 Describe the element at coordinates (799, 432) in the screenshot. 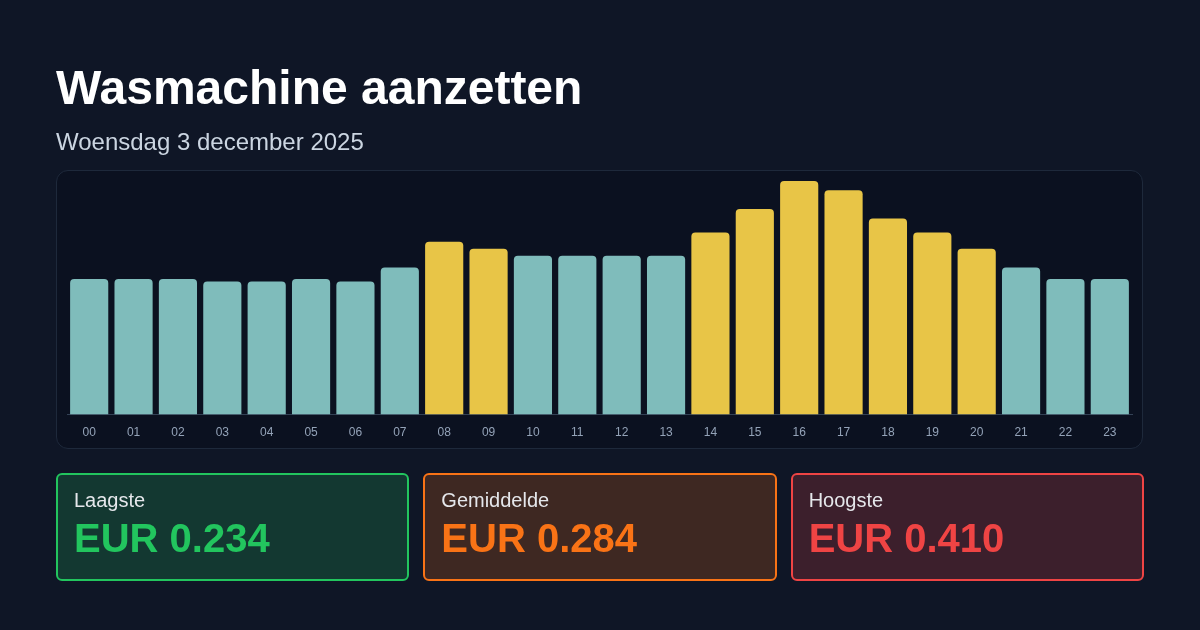

I see `x-tick-label: 16` at that location.